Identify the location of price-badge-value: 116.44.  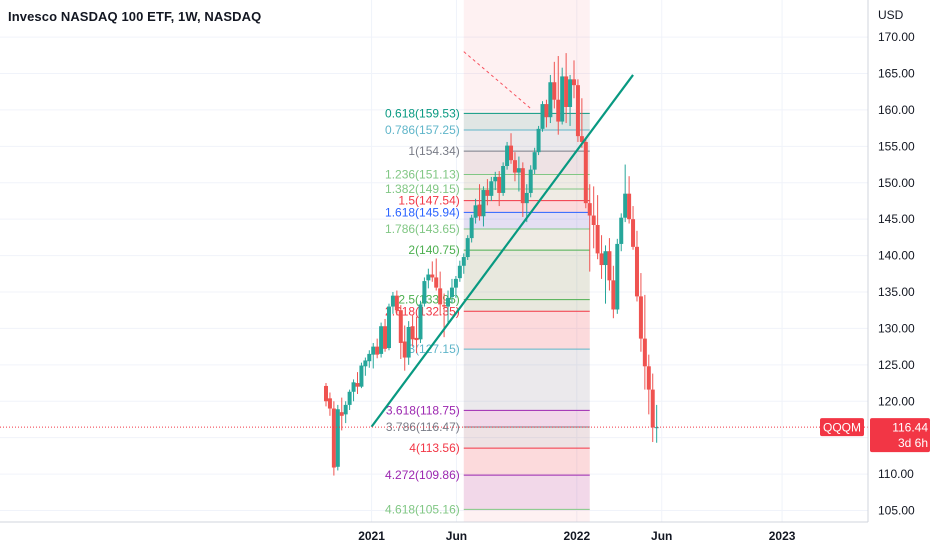
(910, 428).